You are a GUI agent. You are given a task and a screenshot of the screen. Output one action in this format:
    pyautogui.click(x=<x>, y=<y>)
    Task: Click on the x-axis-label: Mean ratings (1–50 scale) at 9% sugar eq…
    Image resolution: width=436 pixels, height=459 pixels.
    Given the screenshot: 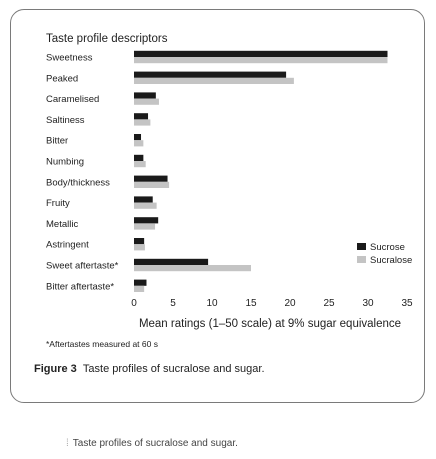 What is the action you would take?
    pyautogui.click(x=270, y=324)
    